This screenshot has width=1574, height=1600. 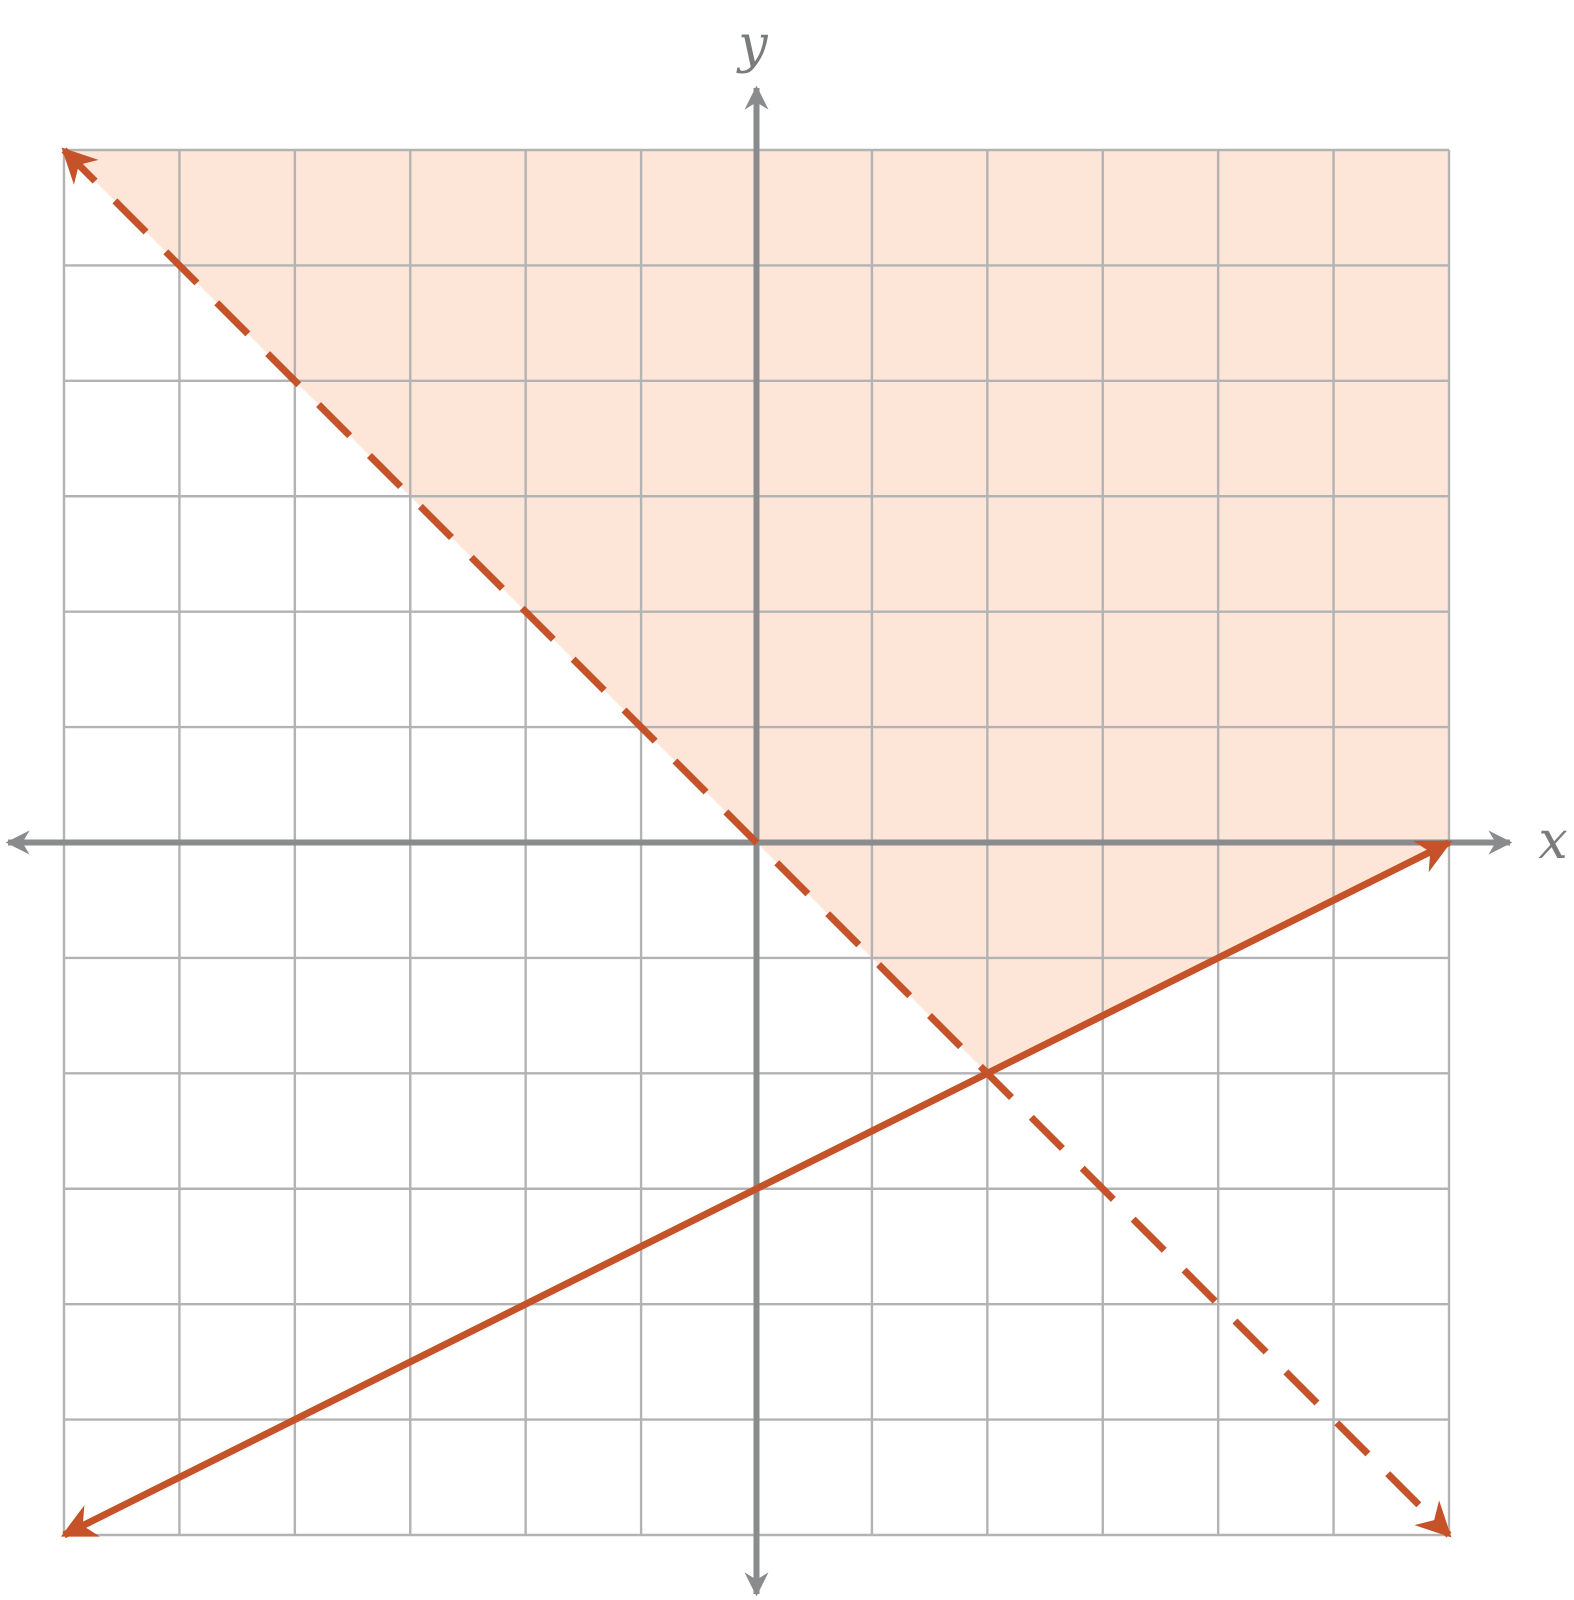 What do you see at coordinates (752, 45) in the screenshot?
I see `y-axis-label: y` at bounding box center [752, 45].